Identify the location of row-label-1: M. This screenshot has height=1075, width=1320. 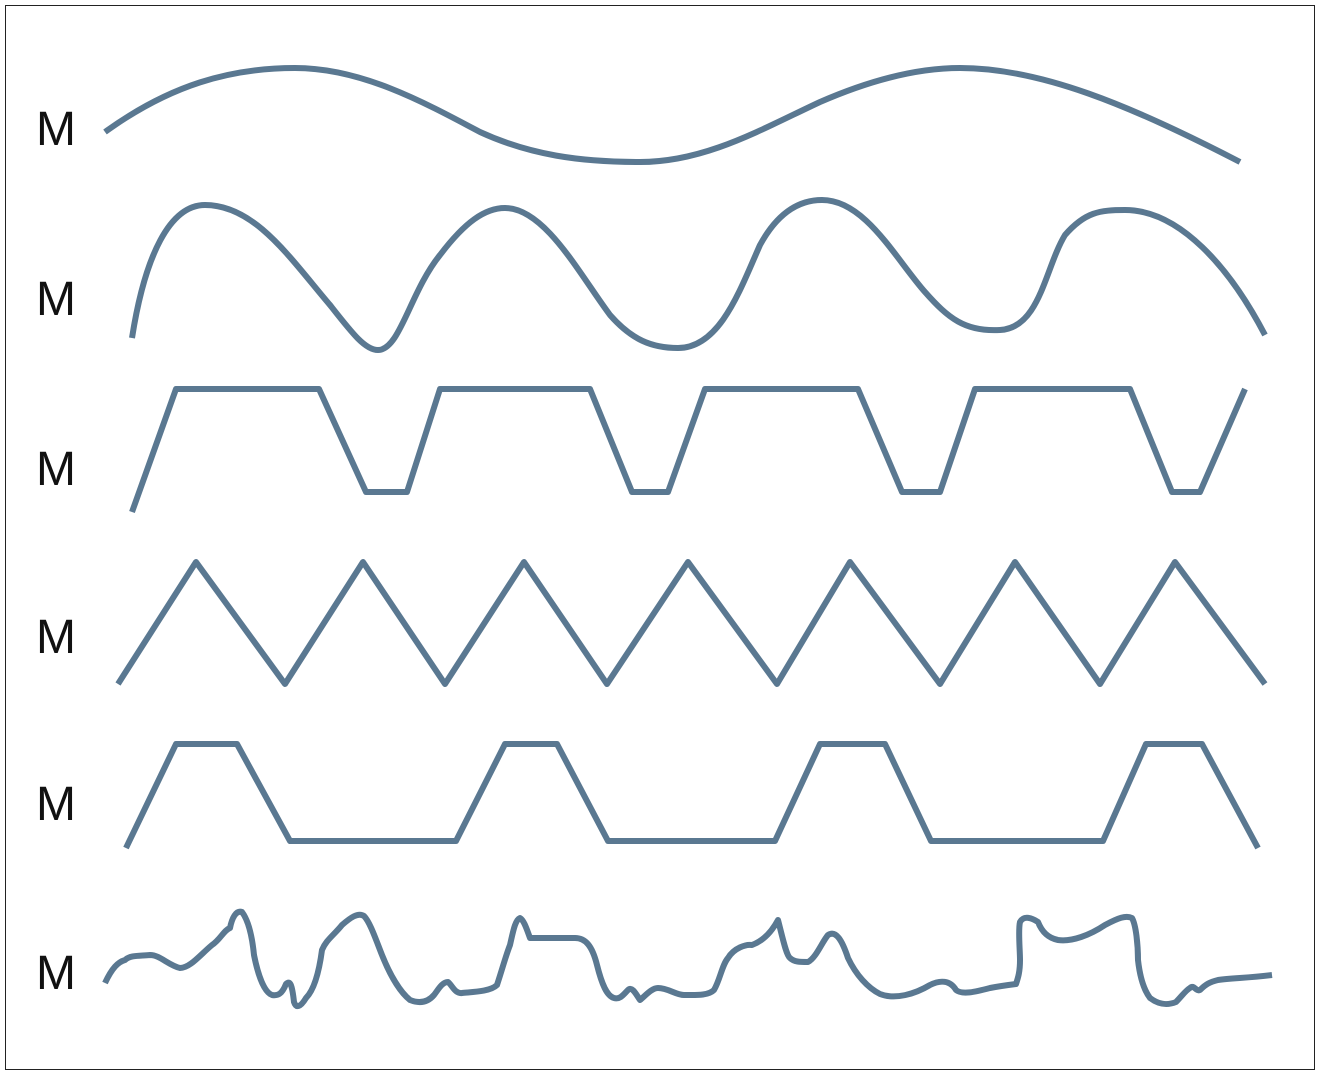
(56, 129).